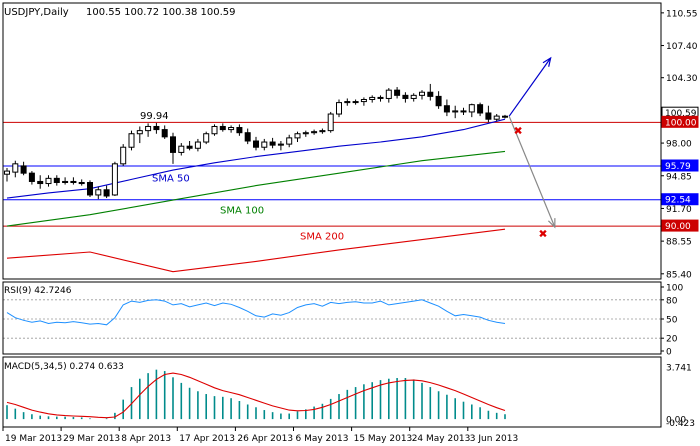 The width and height of the screenshot is (700, 446). Describe the element at coordinates (679, 275) in the screenshot. I see `price-tick-label: 85.40` at that location.